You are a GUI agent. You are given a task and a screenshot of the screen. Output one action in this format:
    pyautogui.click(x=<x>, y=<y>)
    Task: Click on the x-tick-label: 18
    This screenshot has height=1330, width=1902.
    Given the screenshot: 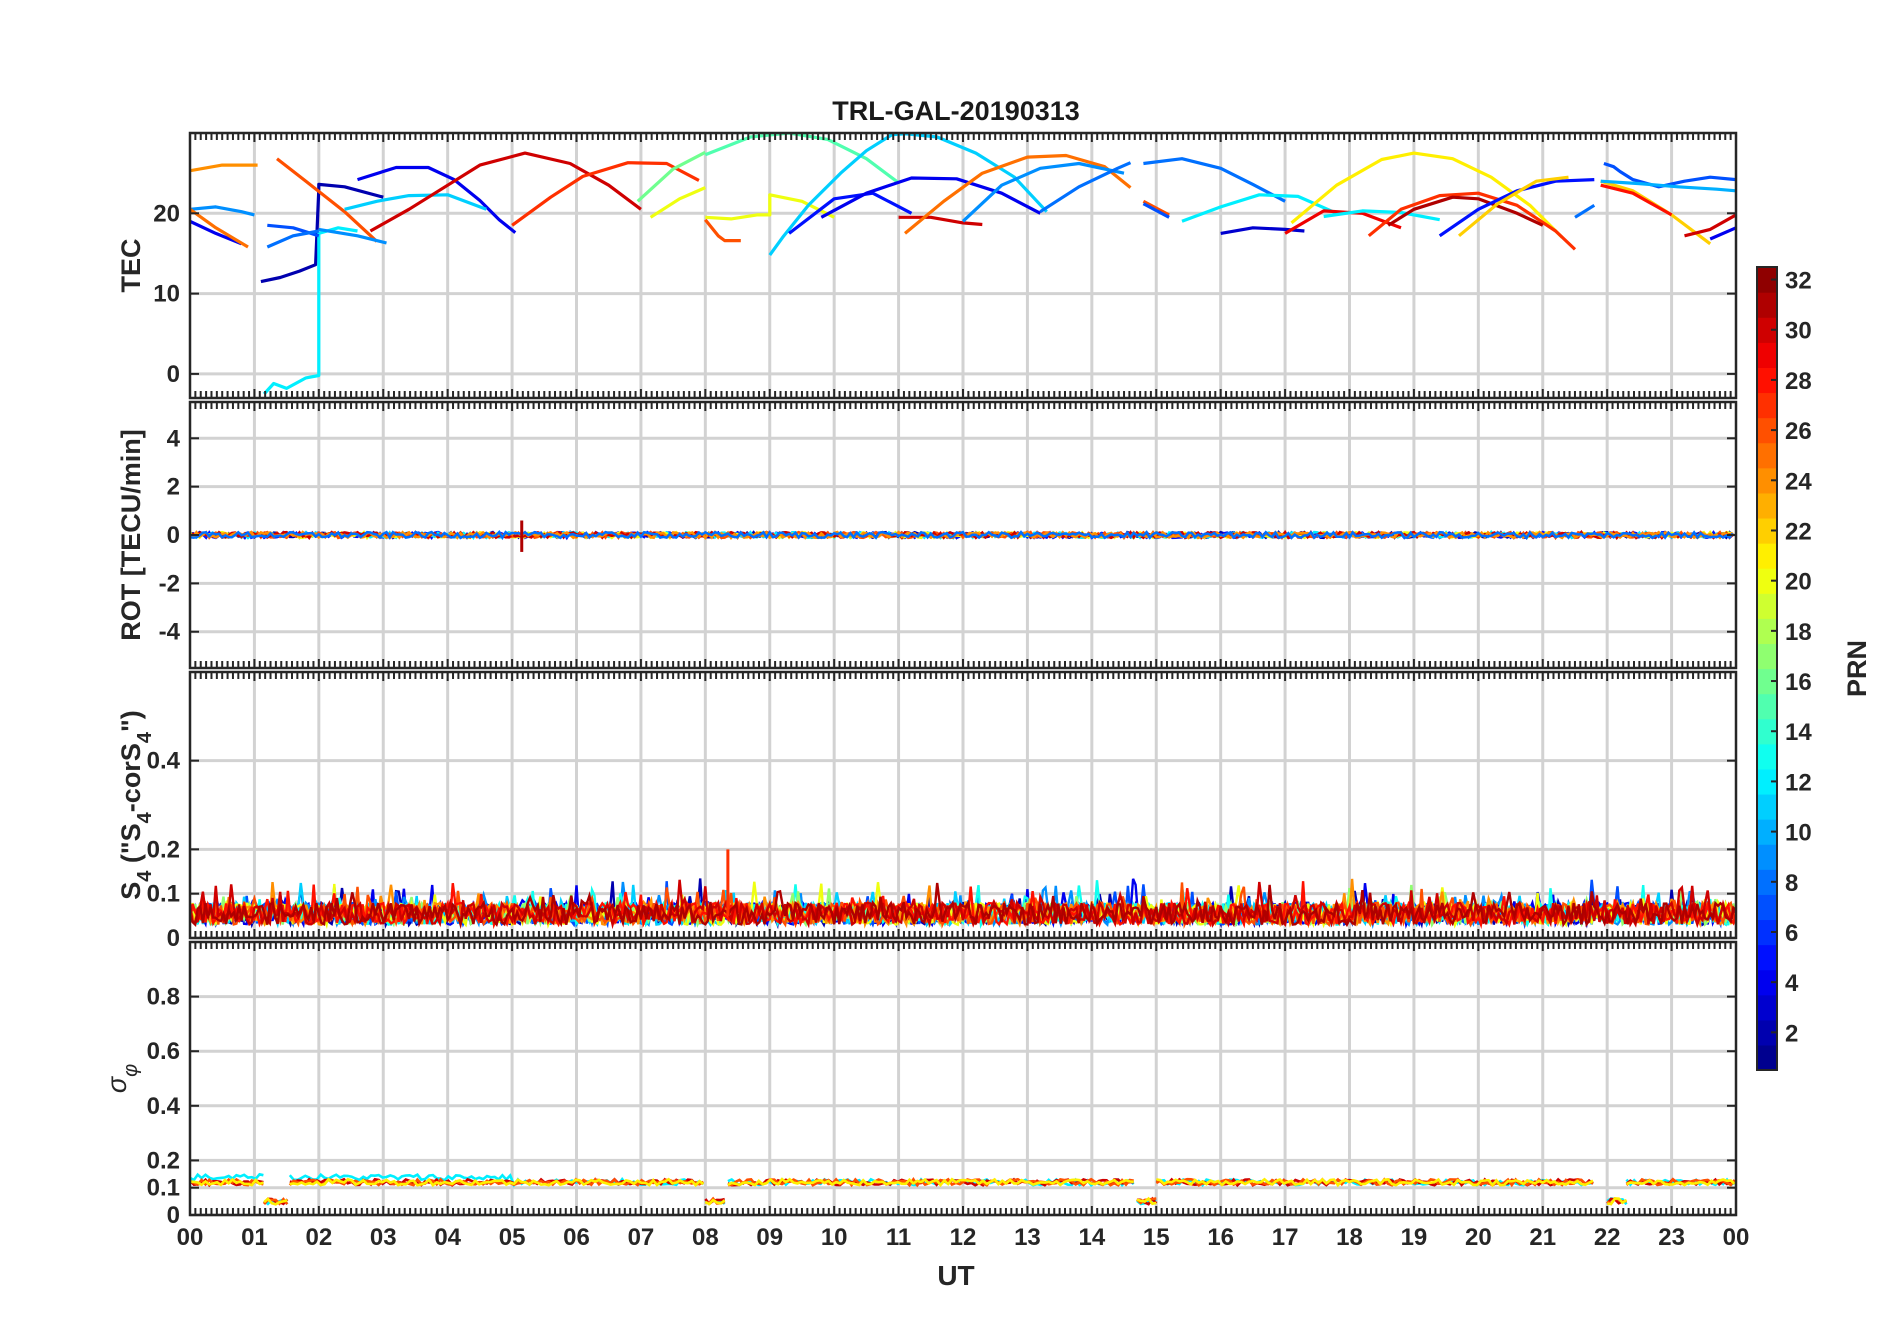 What is the action you would take?
    pyautogui.click(x=1349, y=1237)
    